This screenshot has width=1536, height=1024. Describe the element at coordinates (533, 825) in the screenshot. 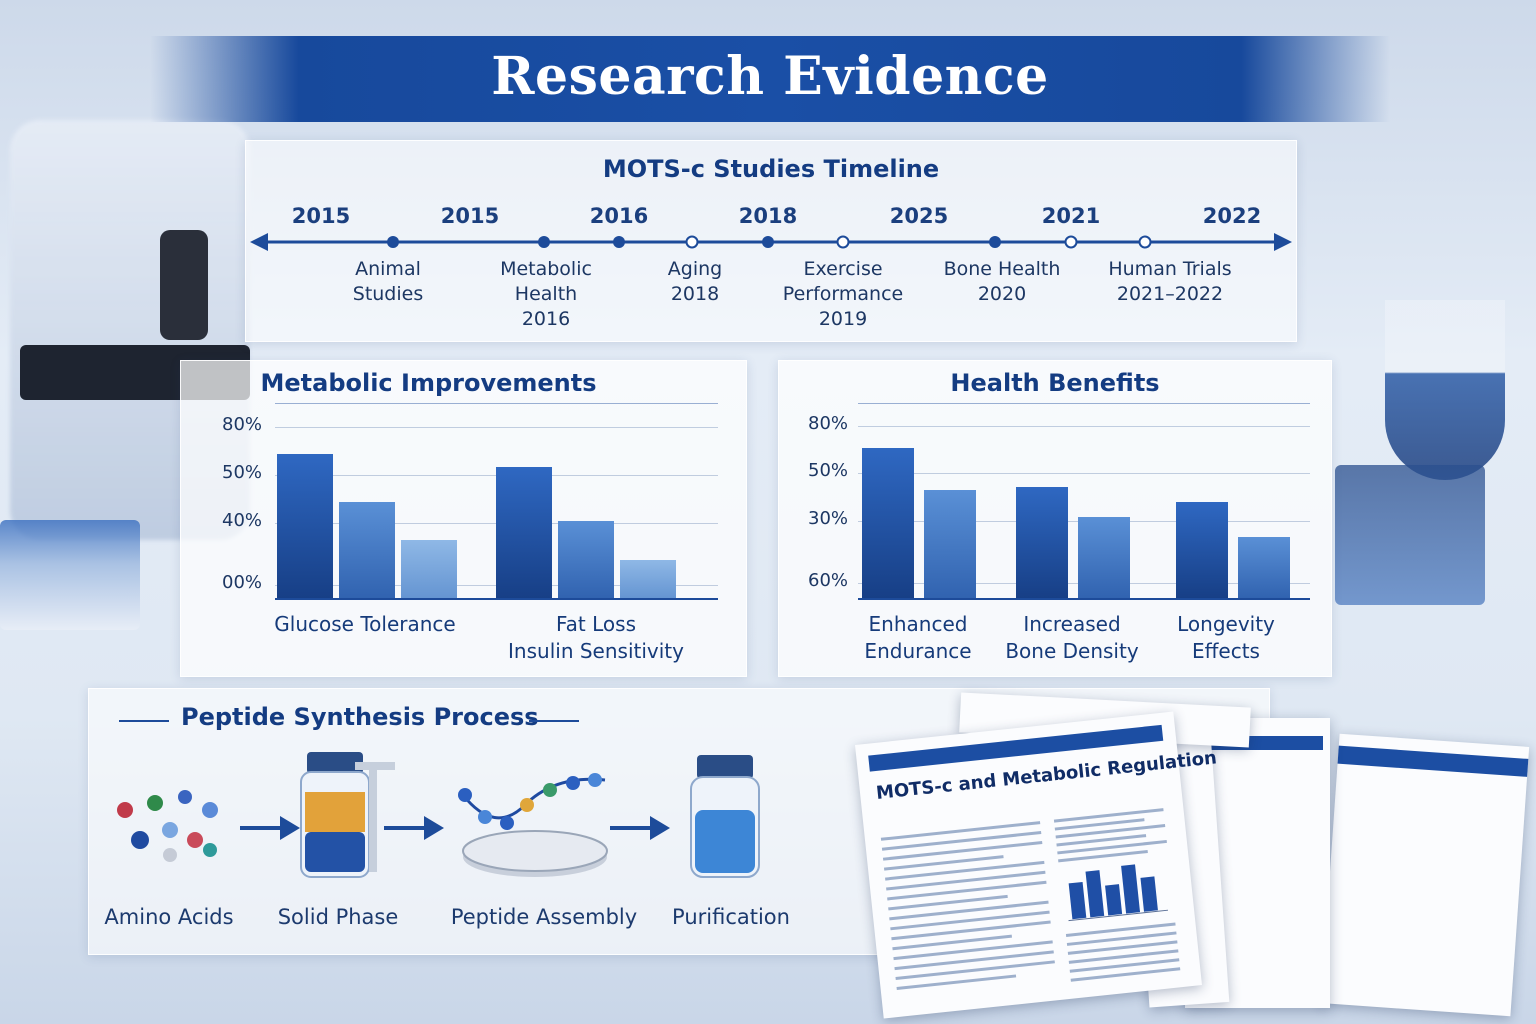

I see `peptide-assembly-icon` at that location.